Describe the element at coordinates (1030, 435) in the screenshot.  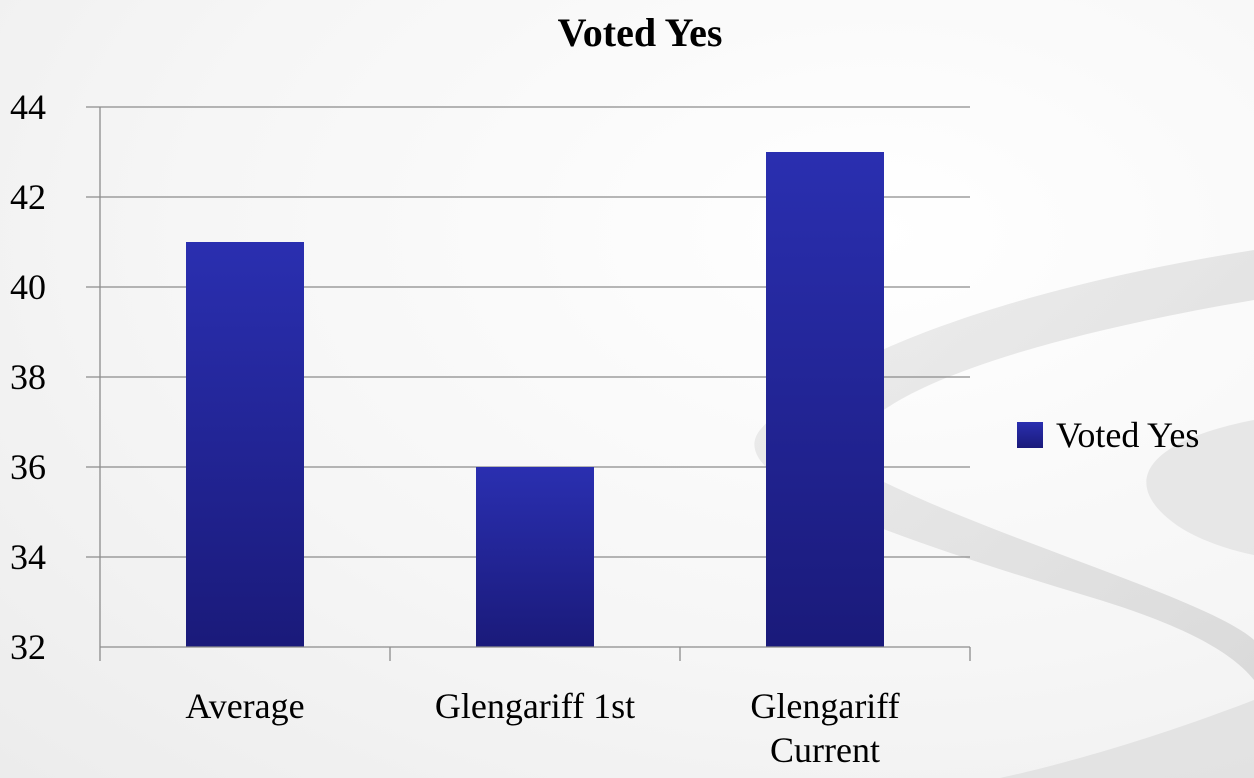
I see `legend-swatch` at that location.